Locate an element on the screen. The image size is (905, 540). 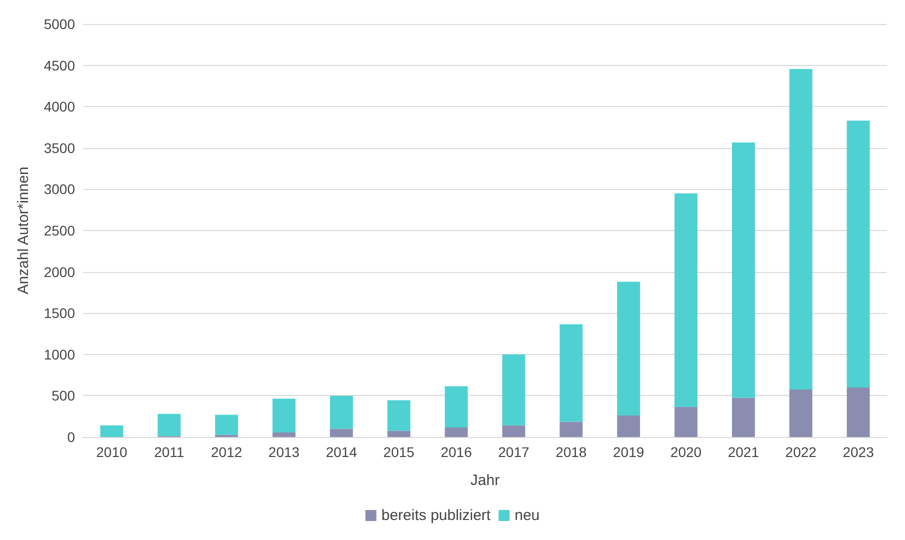
x-tick-label: 2016 is located at coordinates (456, 452).